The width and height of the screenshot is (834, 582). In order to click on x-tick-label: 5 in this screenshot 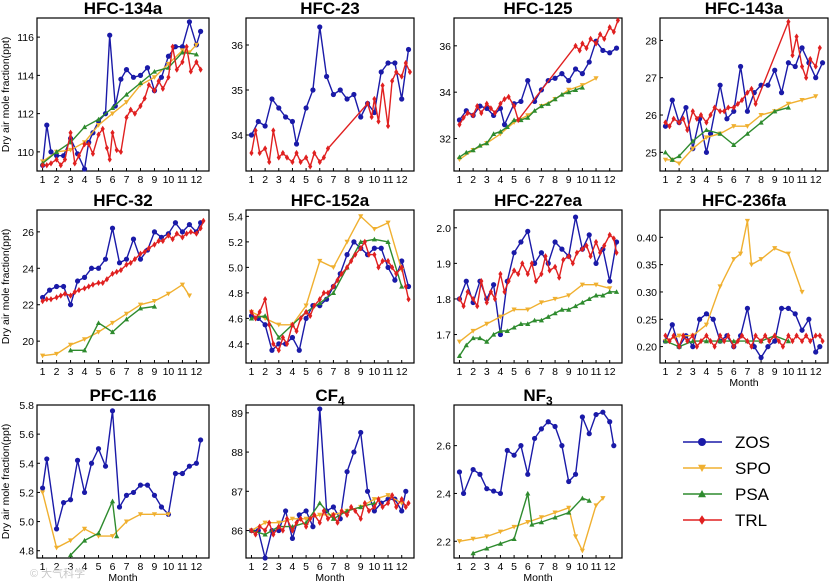, I will do `click(306, 372)`.